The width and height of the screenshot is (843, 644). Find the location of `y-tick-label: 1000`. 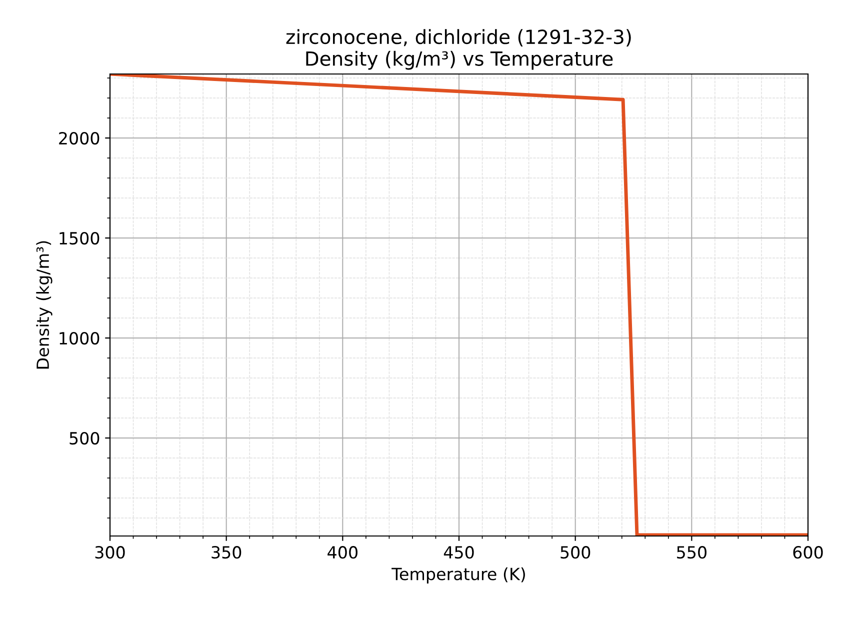

y-tick-label: 1000 is located at coordinates (80, 338).